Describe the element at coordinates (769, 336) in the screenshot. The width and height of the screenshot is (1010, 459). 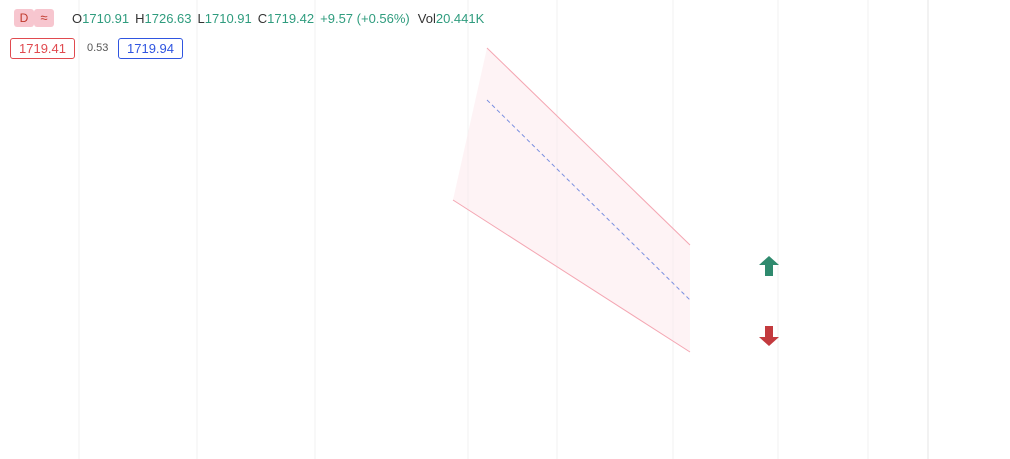
I see `down-arrow` at that location.